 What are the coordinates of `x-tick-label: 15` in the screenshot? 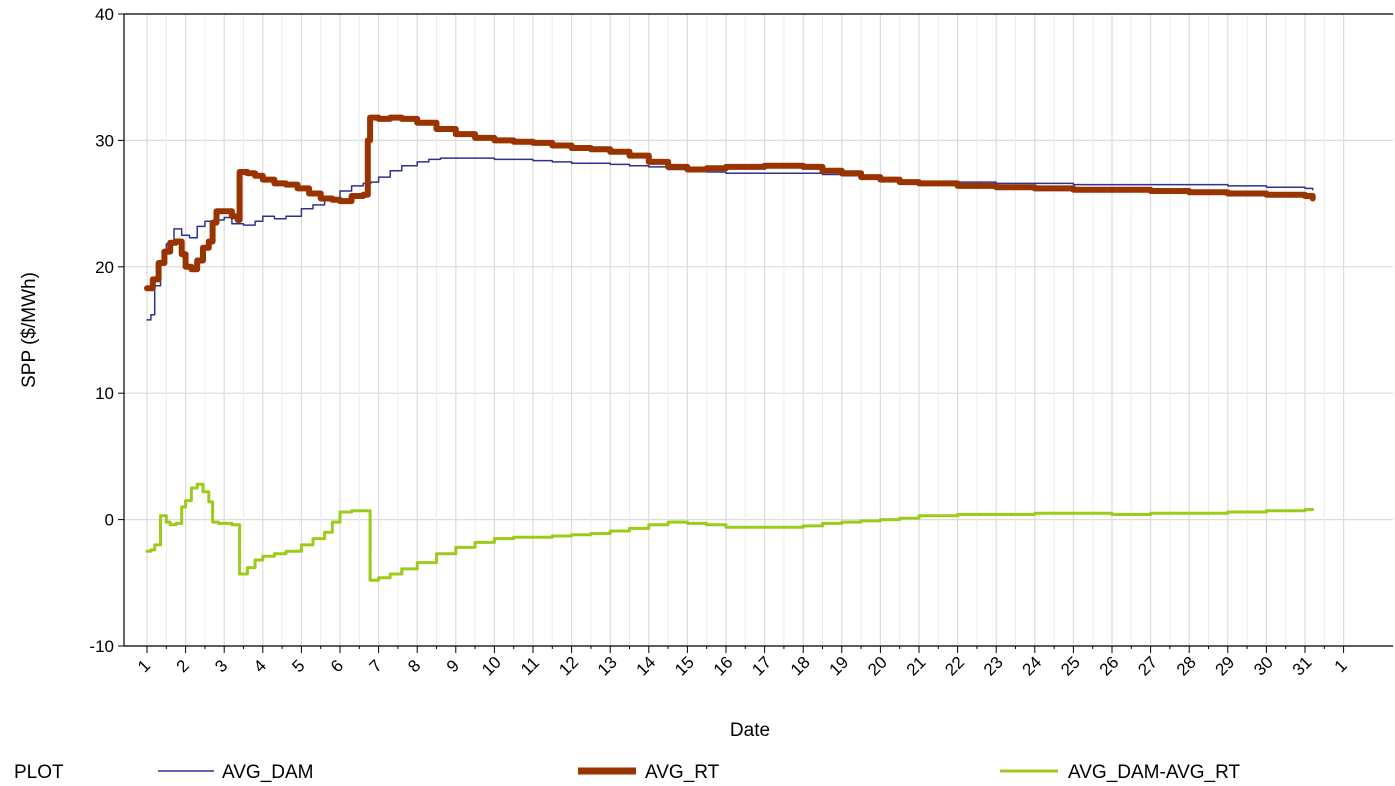 It's located at (684, 666).